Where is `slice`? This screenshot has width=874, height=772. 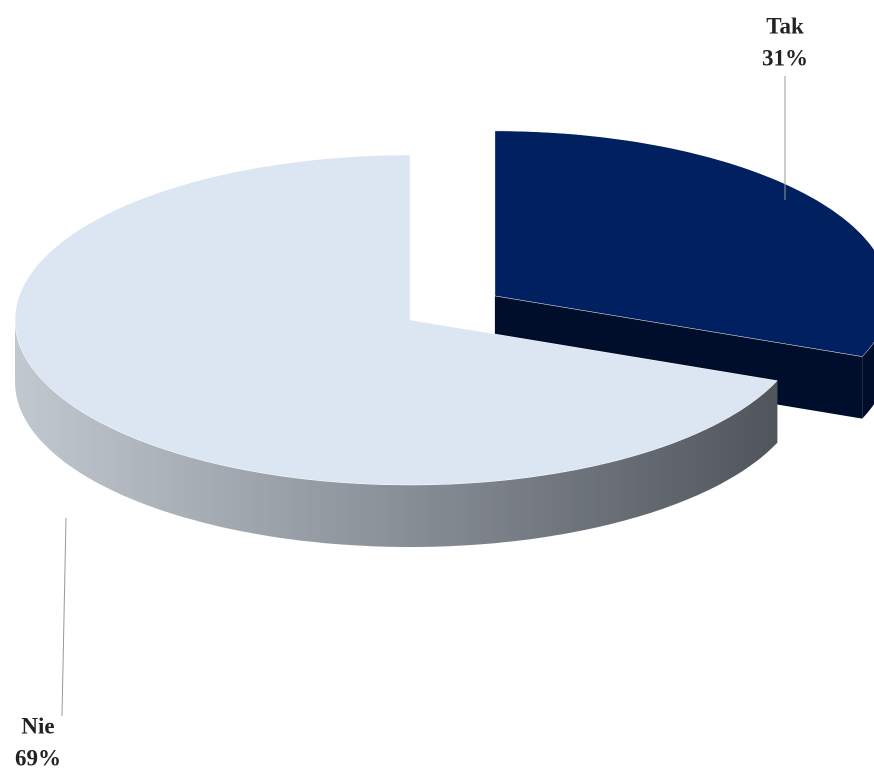 slice is located at coordinates (684, 243).